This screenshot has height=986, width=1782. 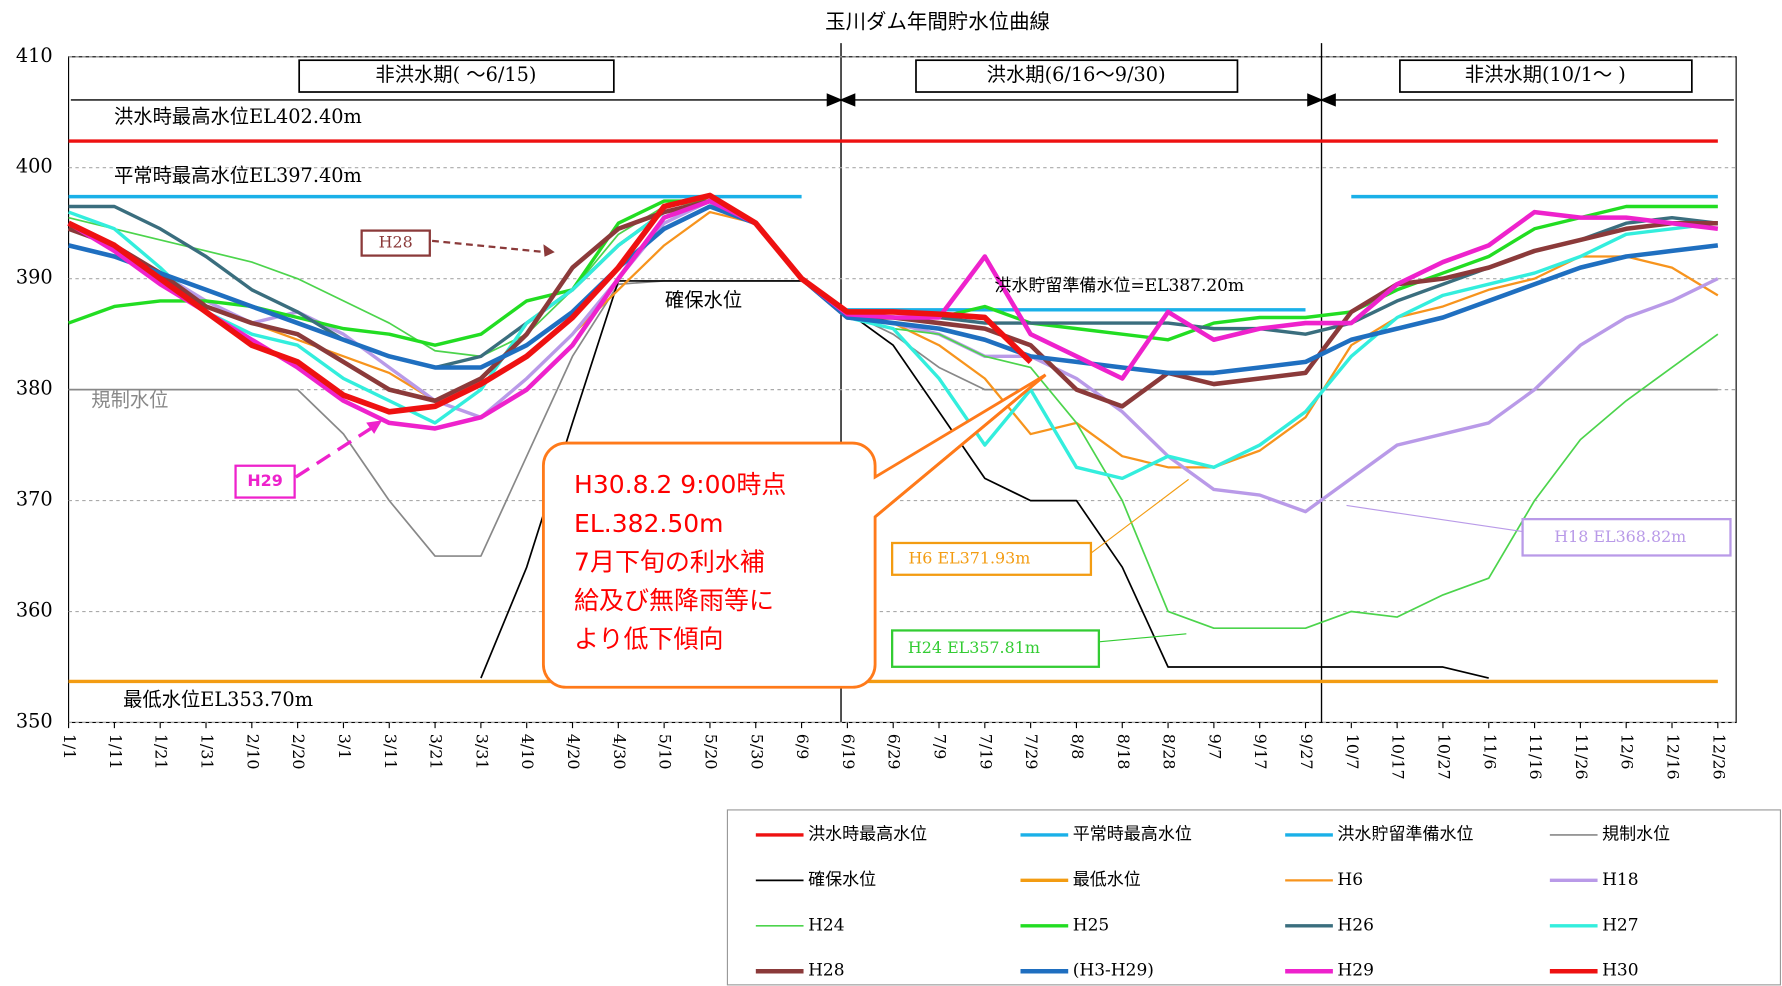 What do you see at coordinates (527, 752) in the screenshot?
I see `x-tick-label: 4/10` at bounding box center [527, 752].